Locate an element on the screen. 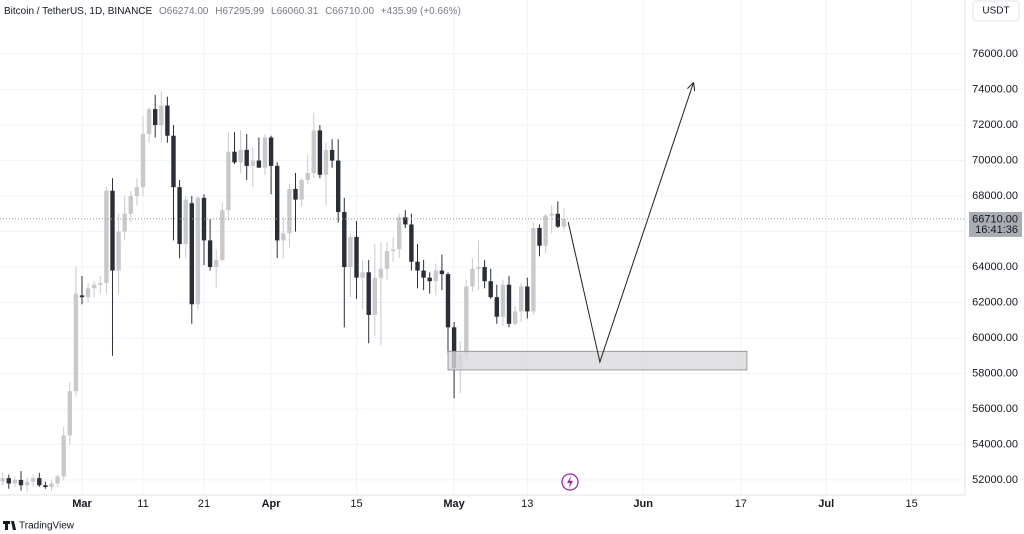 This screenshot has width=1024, height=534. x-tick-label: Jun is located at coordinates (643, 504).